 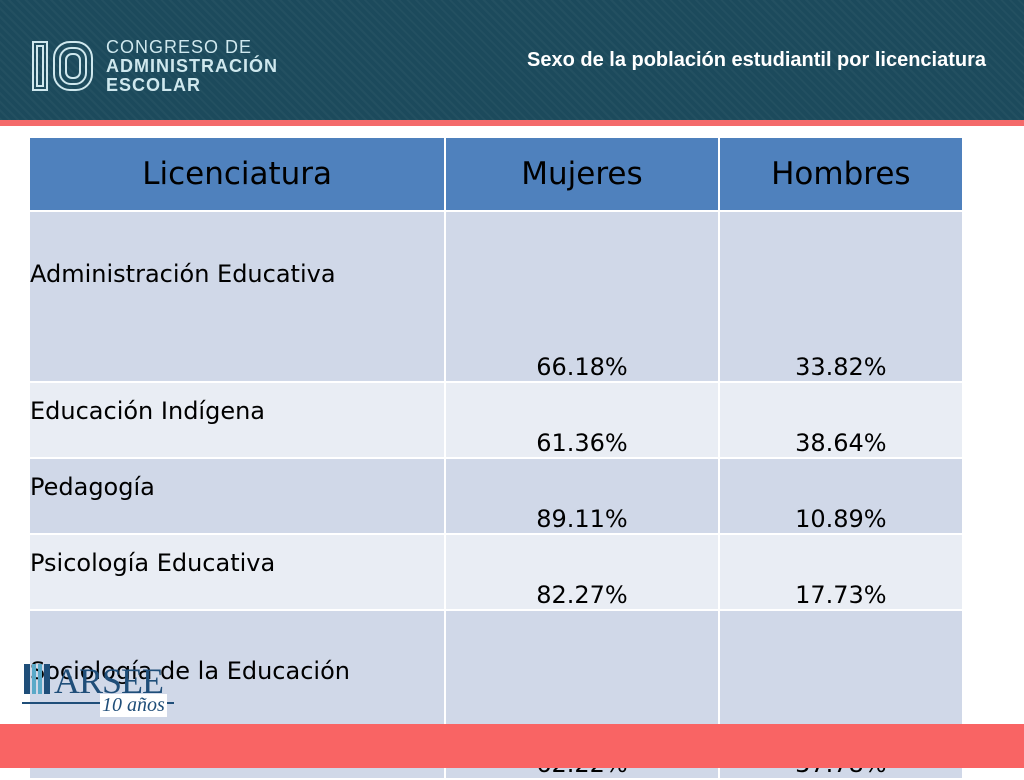 I want to click on arsee-logo: ARSEE 10 años, so click(x=102, y=690).